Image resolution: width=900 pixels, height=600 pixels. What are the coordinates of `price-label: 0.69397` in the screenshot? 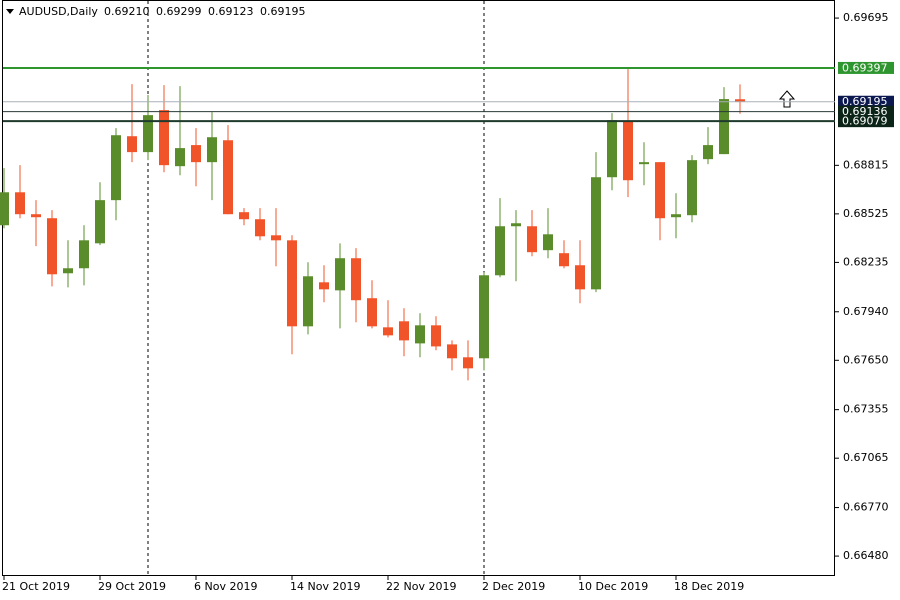 It's located at (865, 67).